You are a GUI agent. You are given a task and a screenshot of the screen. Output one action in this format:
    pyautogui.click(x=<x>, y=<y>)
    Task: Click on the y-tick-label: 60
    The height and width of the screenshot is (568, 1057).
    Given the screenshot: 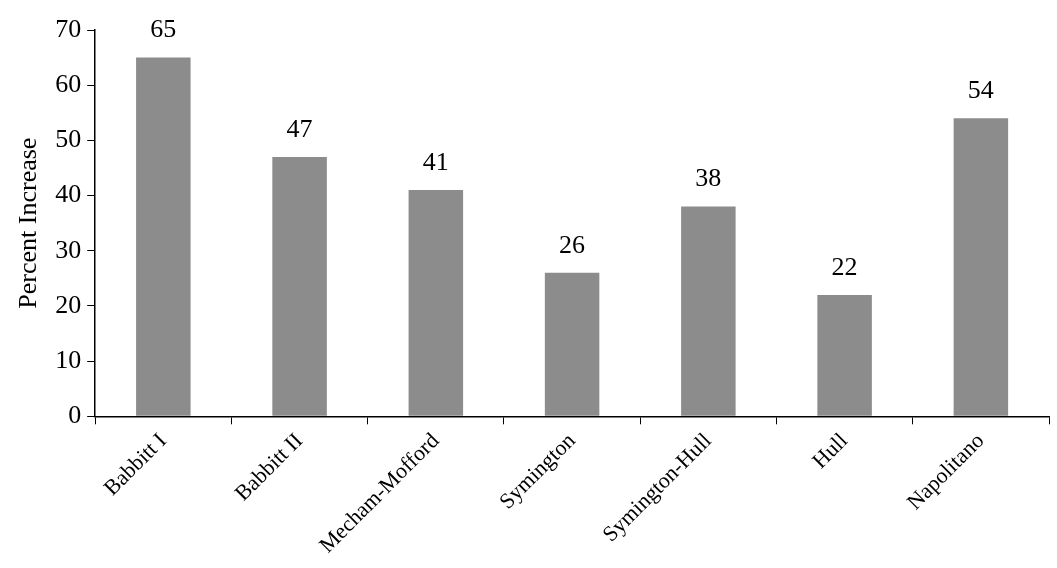 What is the action you would take?
    pyautogui.click(x=68, y=84)
    